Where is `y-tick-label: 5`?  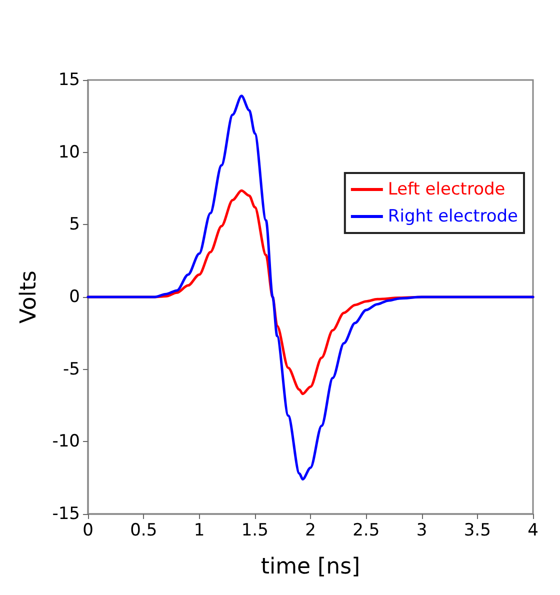
y-tick-label: 5 is located at coordinates (74, 224).